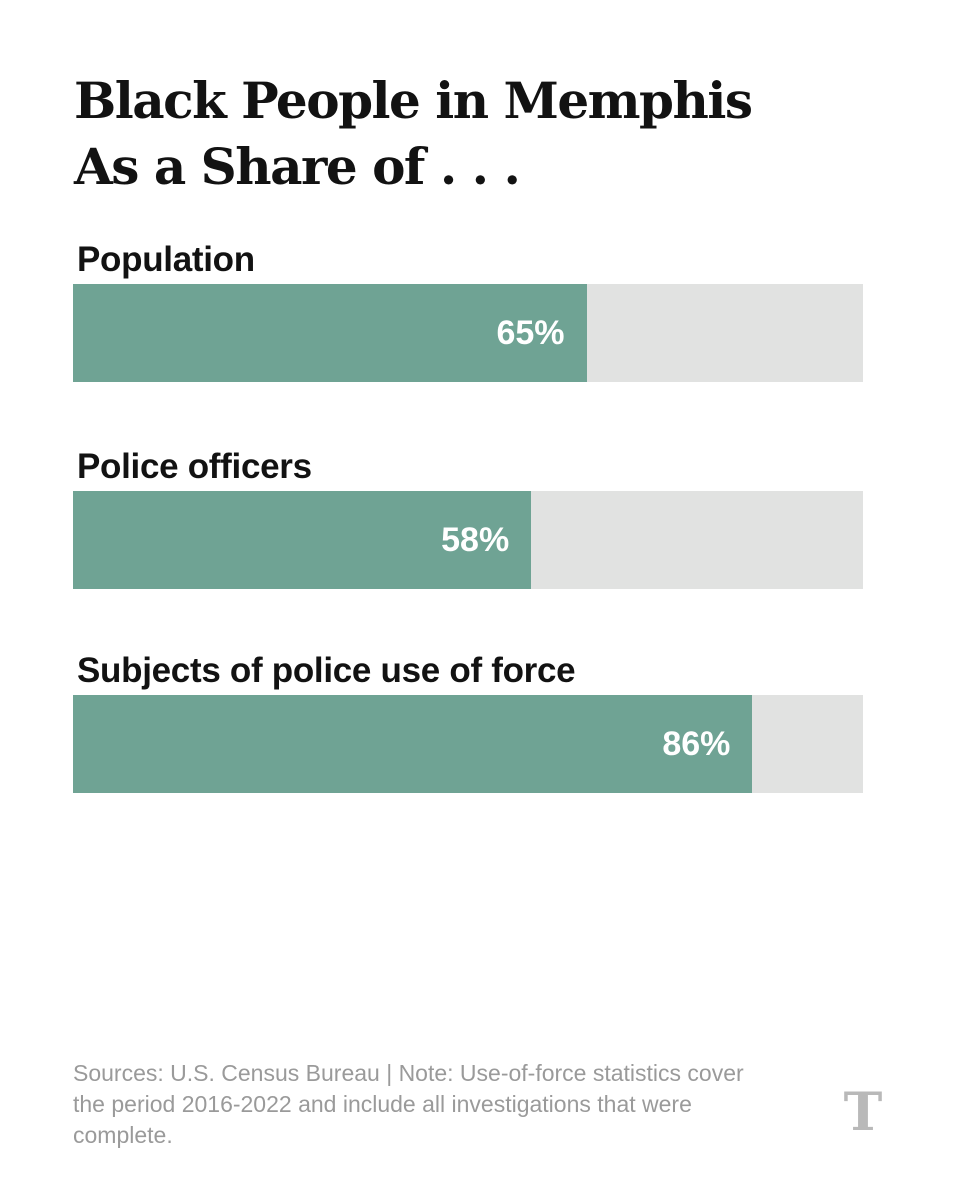 The width and height of the screenshot is (960, 1200). Describe the element at coordinates (302, 540) in the screenshot. I see `bar-police-officers` at that location.